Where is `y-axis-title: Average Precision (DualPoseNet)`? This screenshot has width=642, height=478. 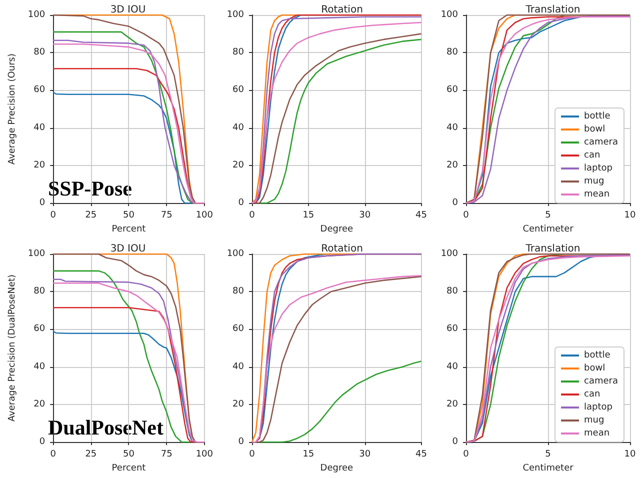
y-axis-title: Average Precision (DualPoseNet) is located at coordinates (13, 348).